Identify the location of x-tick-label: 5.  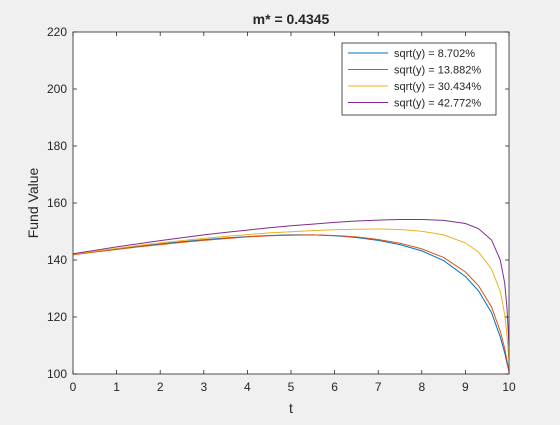
(291, 387).